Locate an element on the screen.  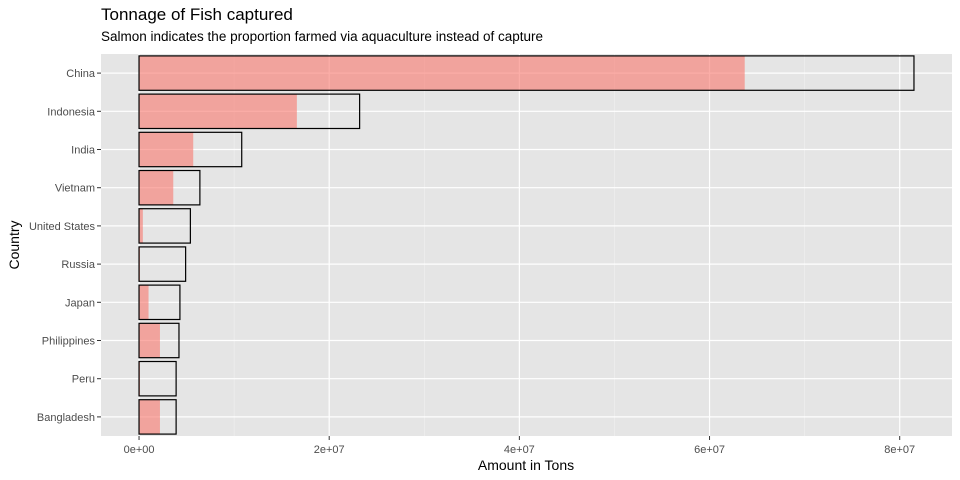
y-tick-label: United States is located at coordinates (62, 227).